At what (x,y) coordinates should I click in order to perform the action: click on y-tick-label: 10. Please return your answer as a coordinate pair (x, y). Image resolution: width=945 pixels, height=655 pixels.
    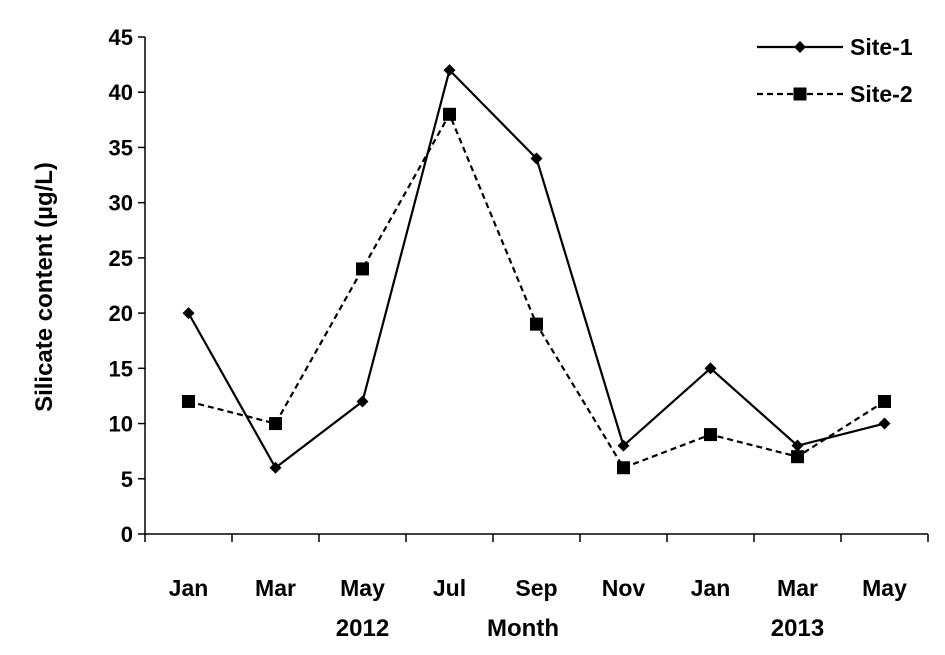
    Looking at the image, I should click on (121, 424).